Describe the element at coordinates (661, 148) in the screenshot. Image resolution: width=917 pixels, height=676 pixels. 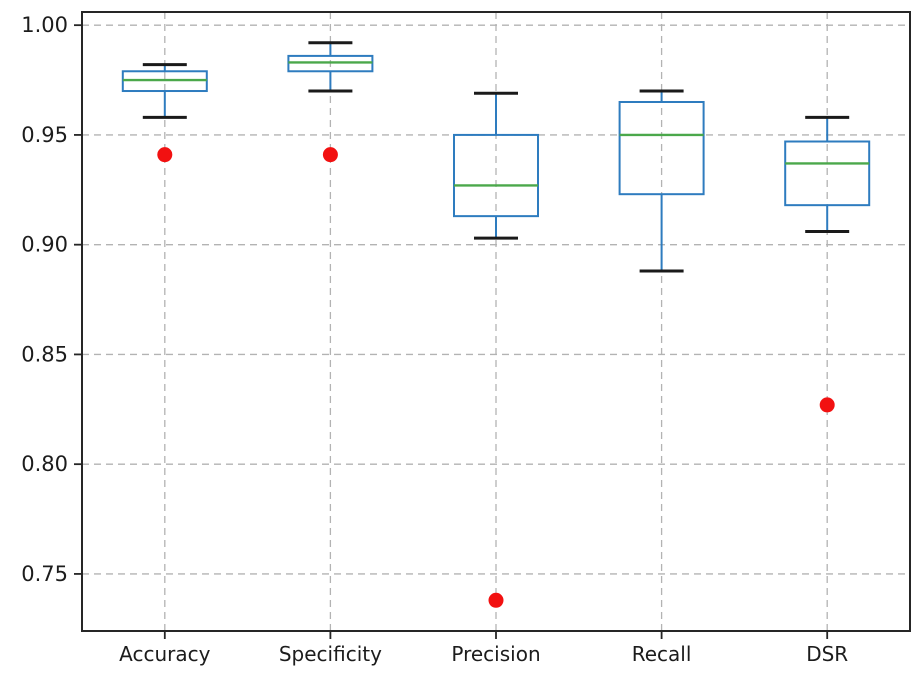
I see `box-recall` at that location.